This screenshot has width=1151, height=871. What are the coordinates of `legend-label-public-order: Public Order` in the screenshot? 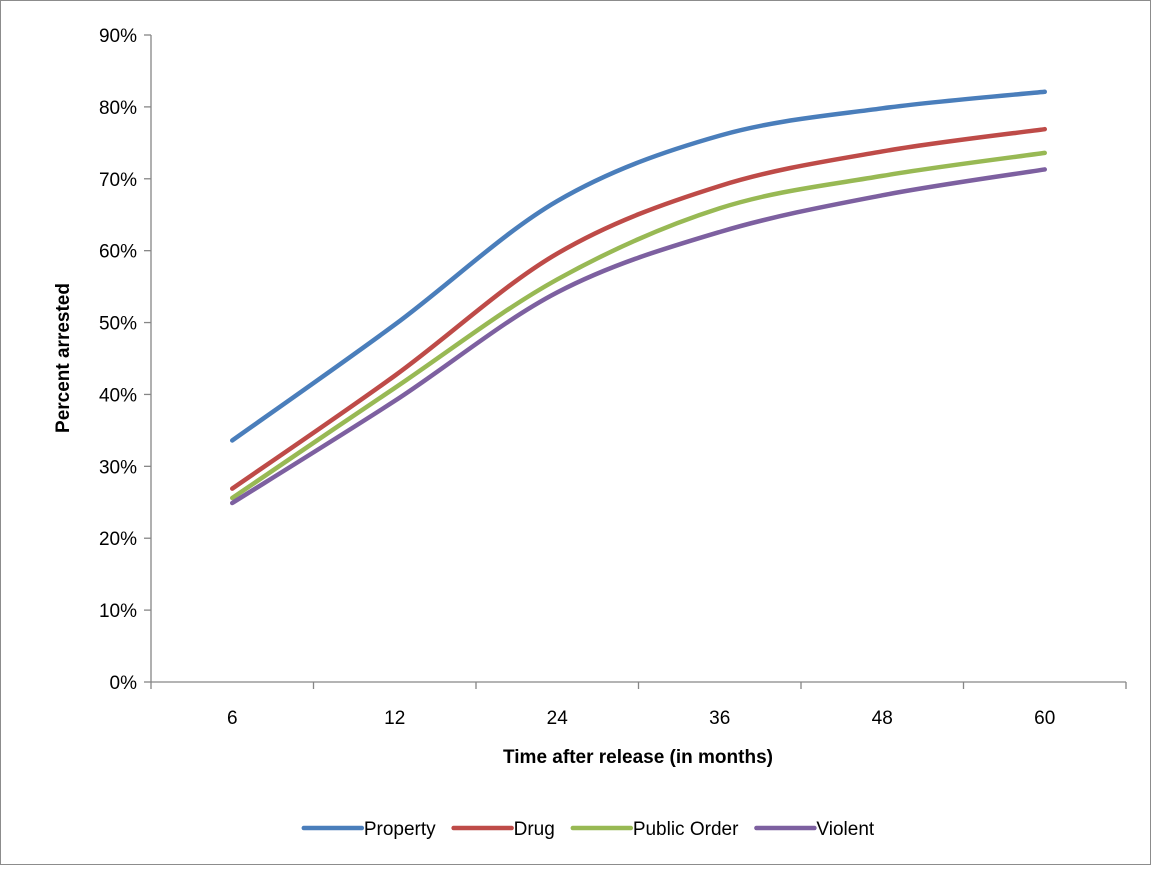 It's located at (686, 829).